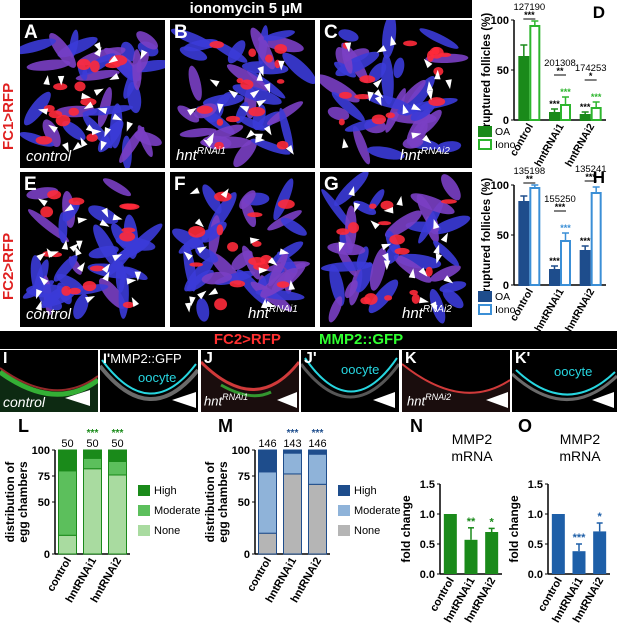 Image resolution: width=617 pixels, height=638 pixels. What do you see at coordinates (331, 32) in the screenshot?
I see `panel-letter-C: C` at bounding box center [331, 32].